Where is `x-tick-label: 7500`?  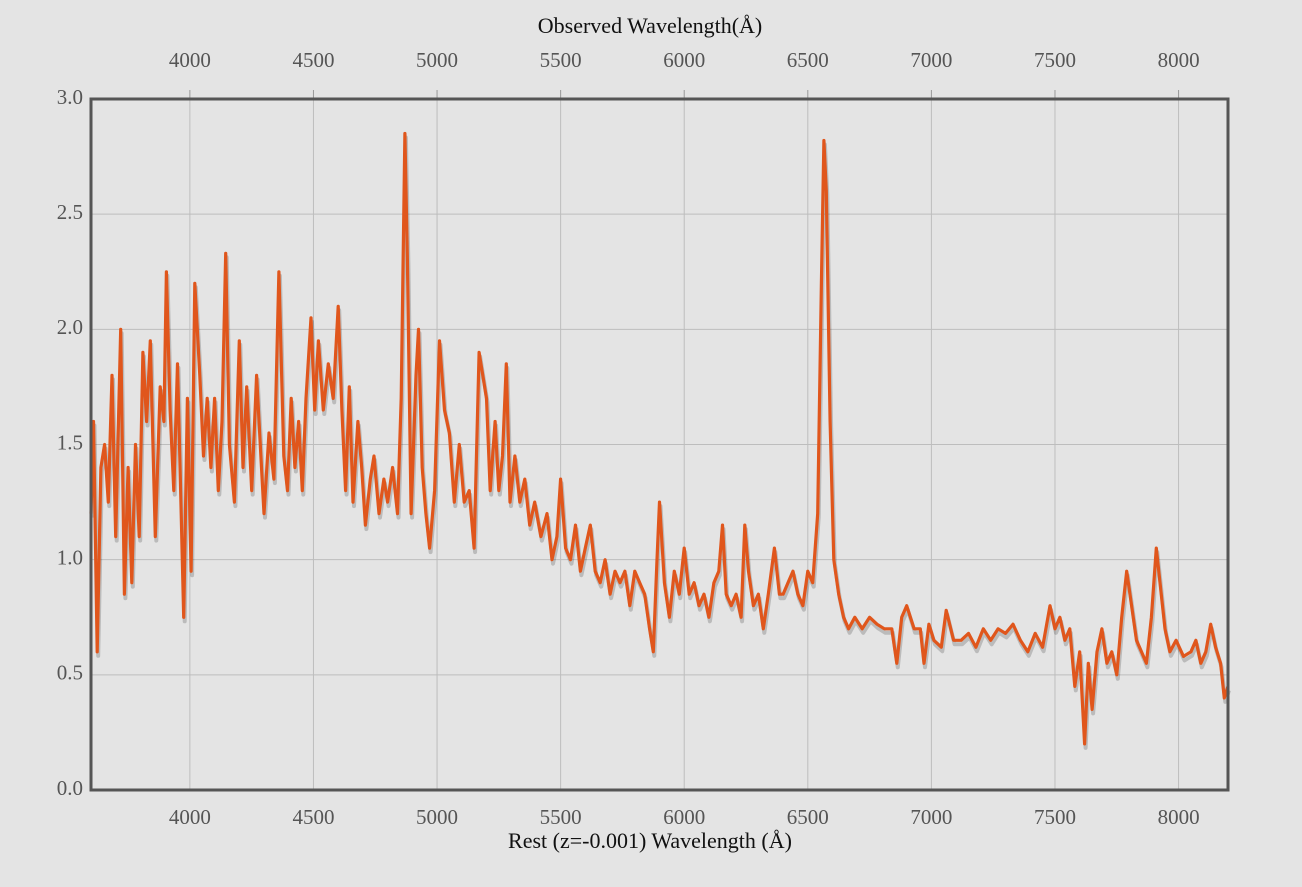 x-tick-label: 7500 is located at coordinates (1055, 817).